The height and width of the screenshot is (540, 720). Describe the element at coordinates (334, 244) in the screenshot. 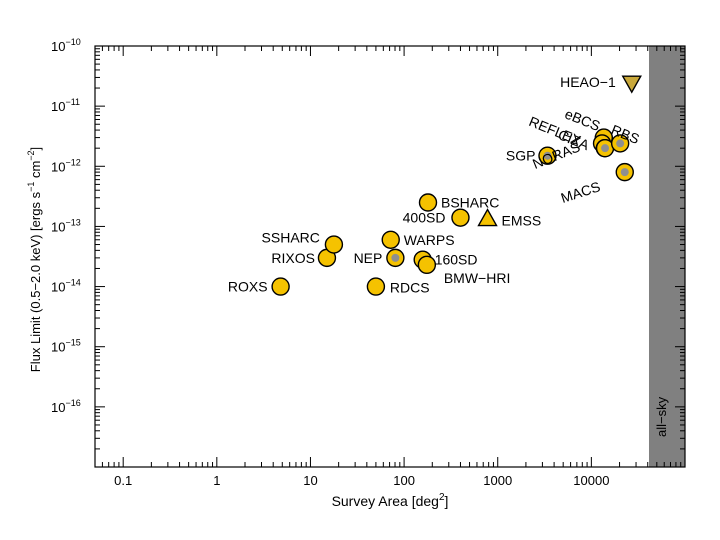

I see `marker-ssharc` at that location.